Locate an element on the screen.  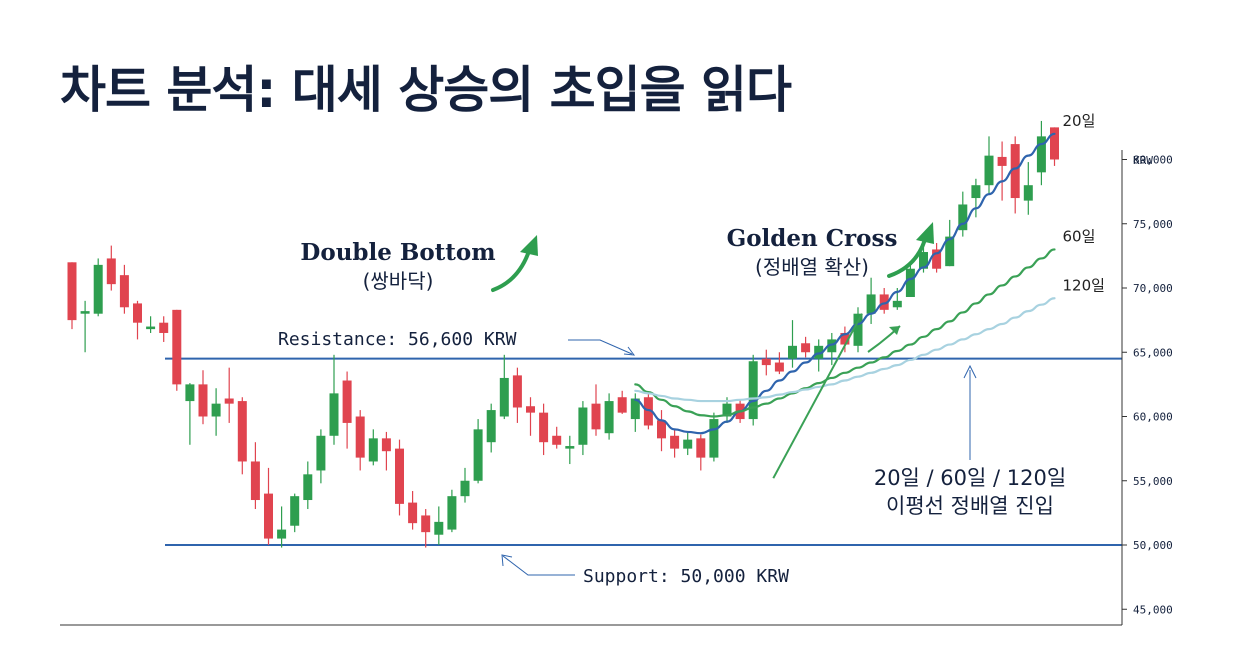
ma-alignment-label: 20일 / 60일 / 120일 is located at coordinates (970, 478).